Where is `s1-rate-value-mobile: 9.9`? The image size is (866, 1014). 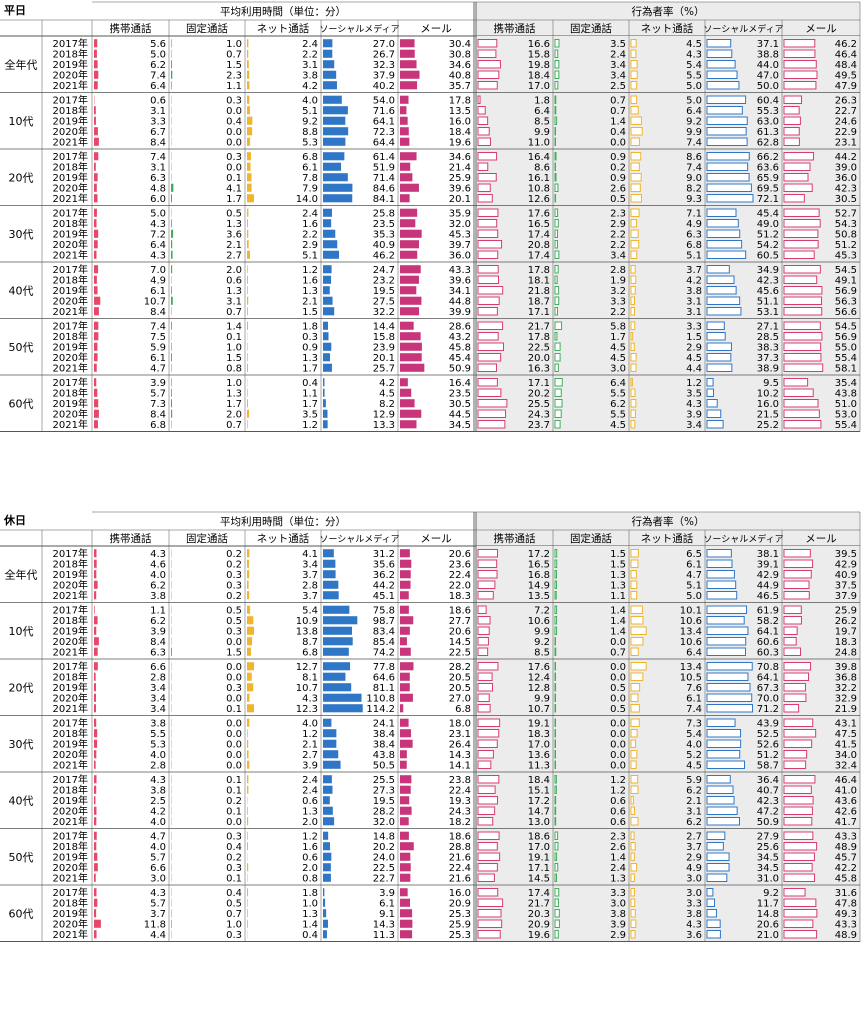 s1-rate-value-mobile: 9.9 is located at coordinates (542, 632).